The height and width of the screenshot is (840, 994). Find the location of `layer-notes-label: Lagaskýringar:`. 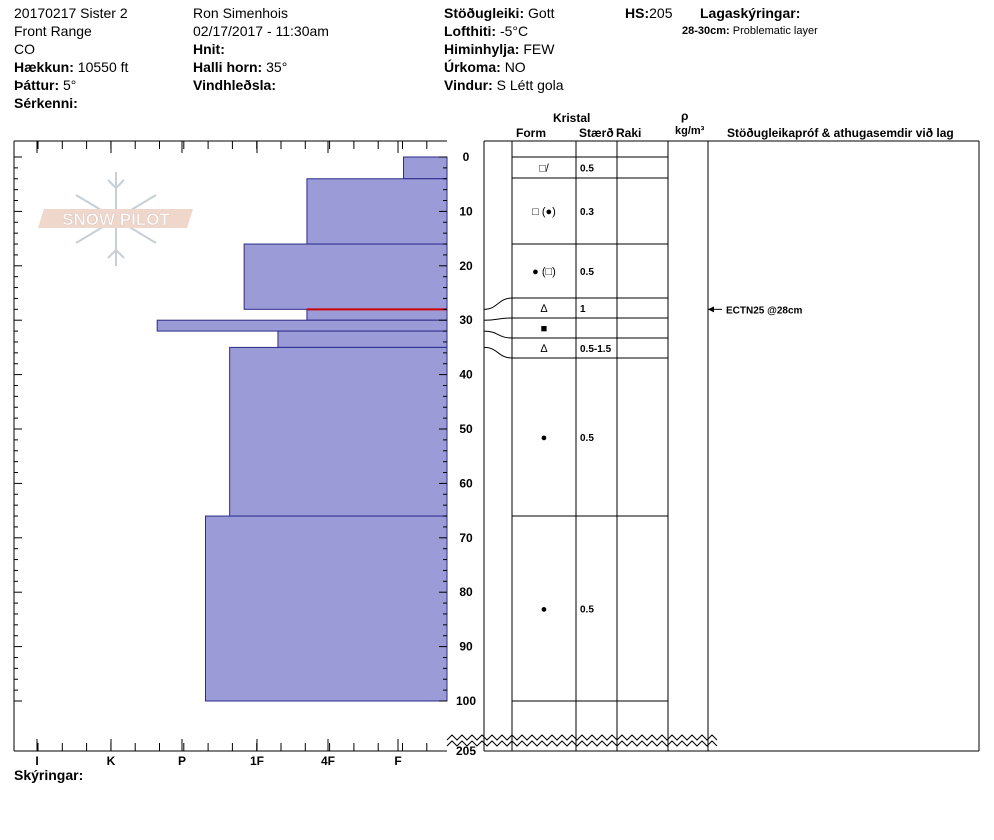

layer-notes-label: Lagaskýringar: is located at coordinates (750, 13).